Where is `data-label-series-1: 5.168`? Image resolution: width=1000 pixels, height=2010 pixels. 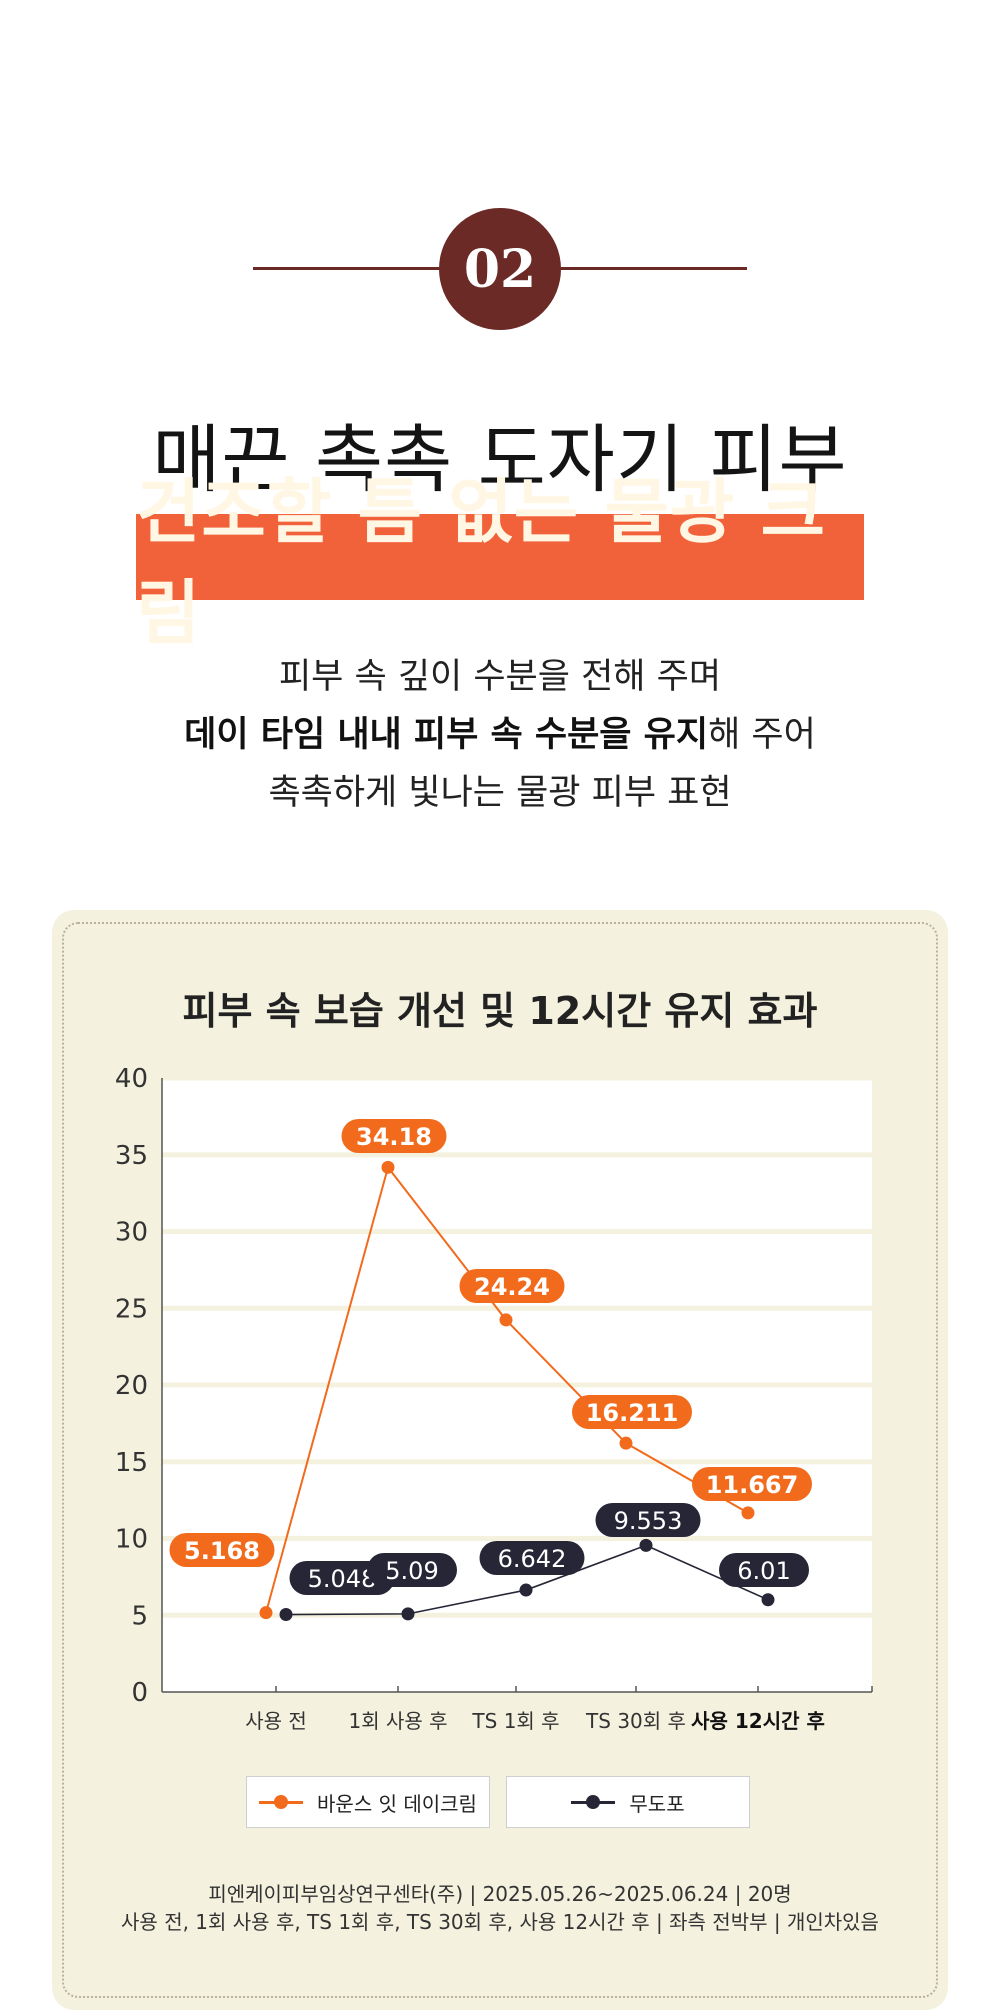
data-label-series-1: 5.168 is located at coordinates (222, 1551).